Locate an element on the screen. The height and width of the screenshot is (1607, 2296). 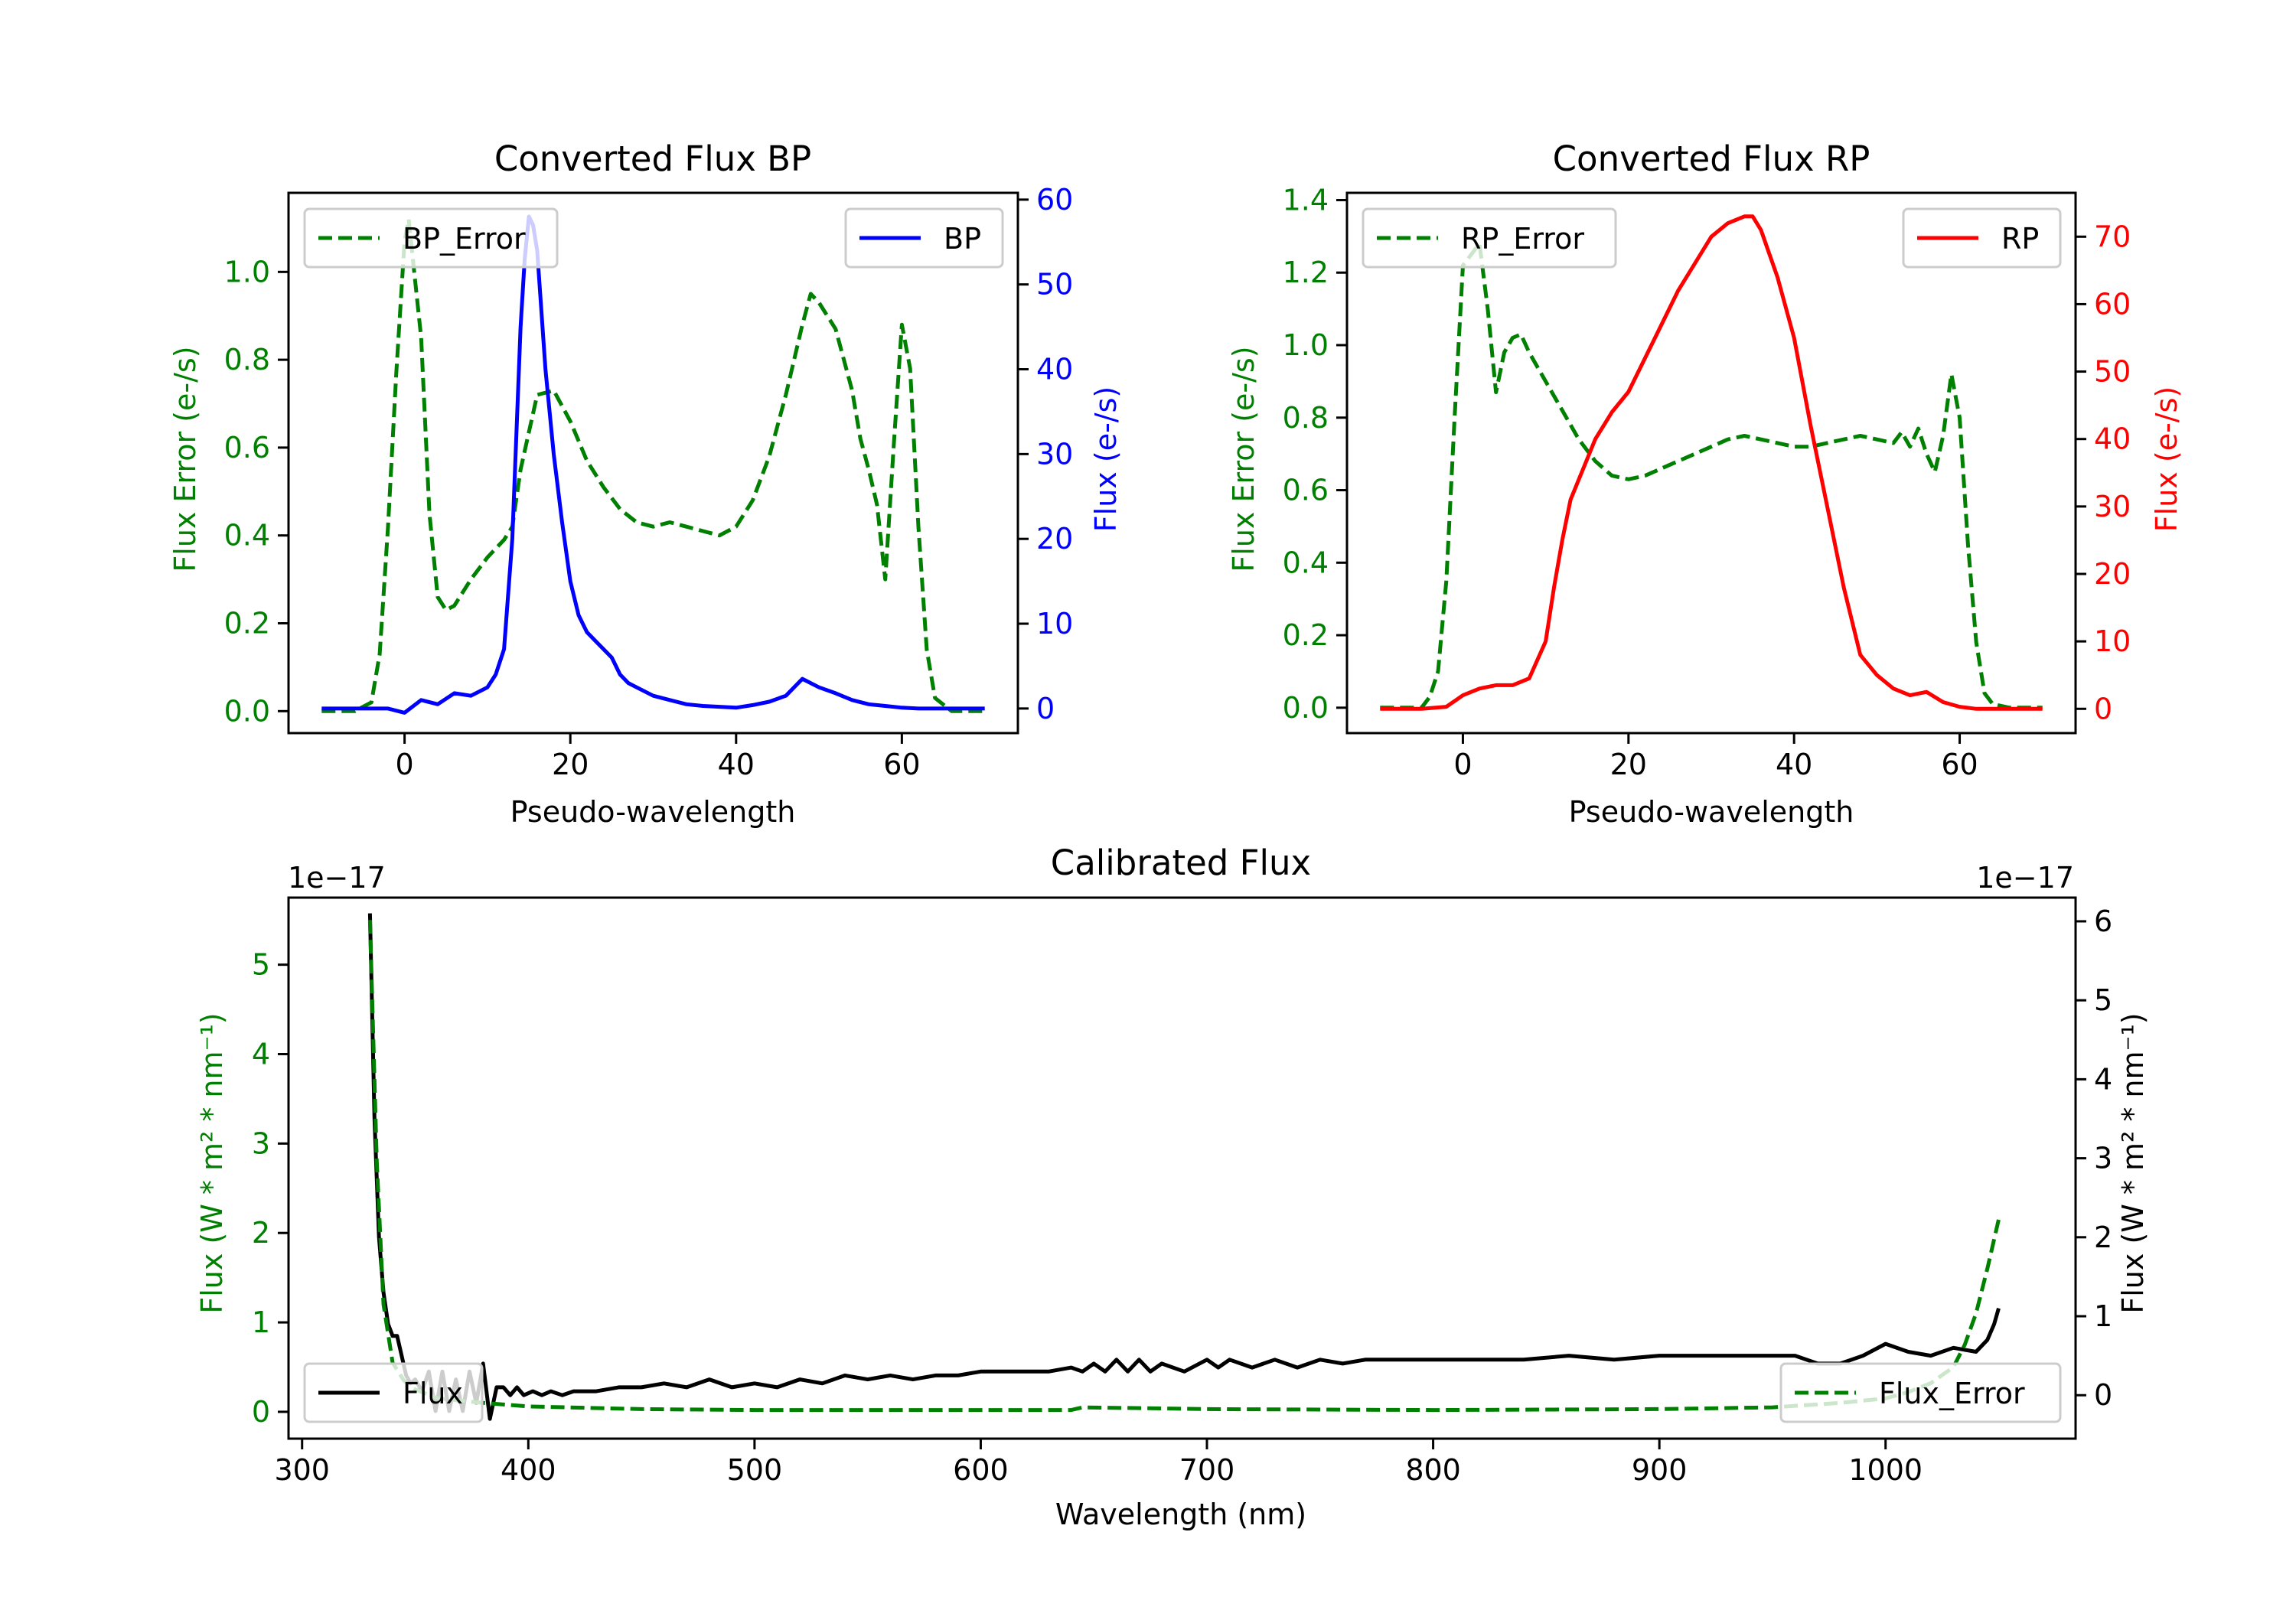
rp-ytick-left-label: 1.4 is located at coordinates (1306, 200).